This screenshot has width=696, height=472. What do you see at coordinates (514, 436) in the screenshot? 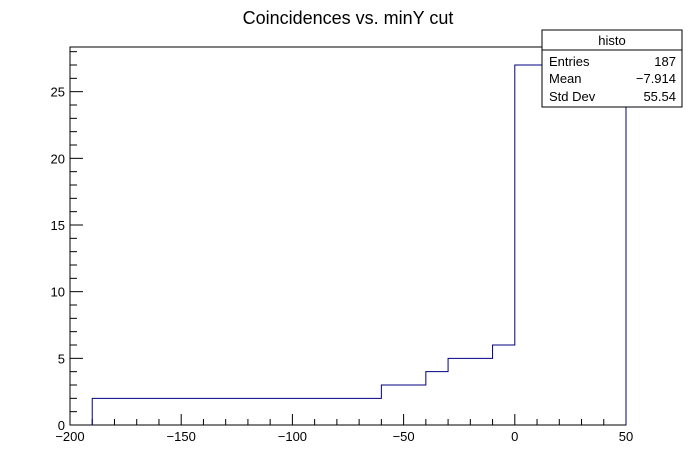
I see `x-tick-label: 0` at bounding box center [514, 436].